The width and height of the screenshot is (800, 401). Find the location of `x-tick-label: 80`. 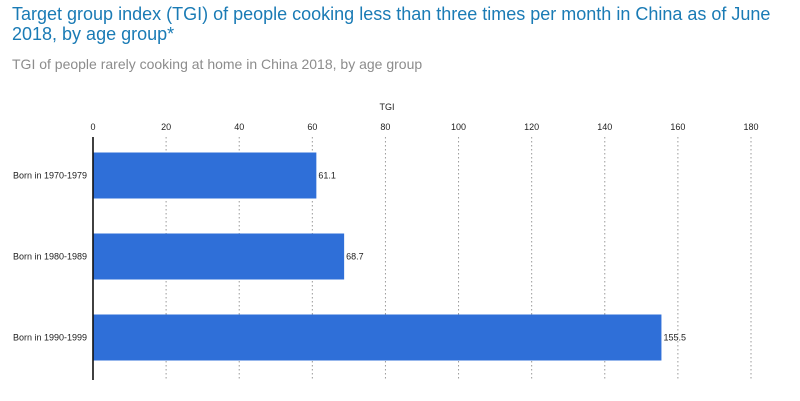

x-tick-label: 80 is located at coordinates (385, 127).